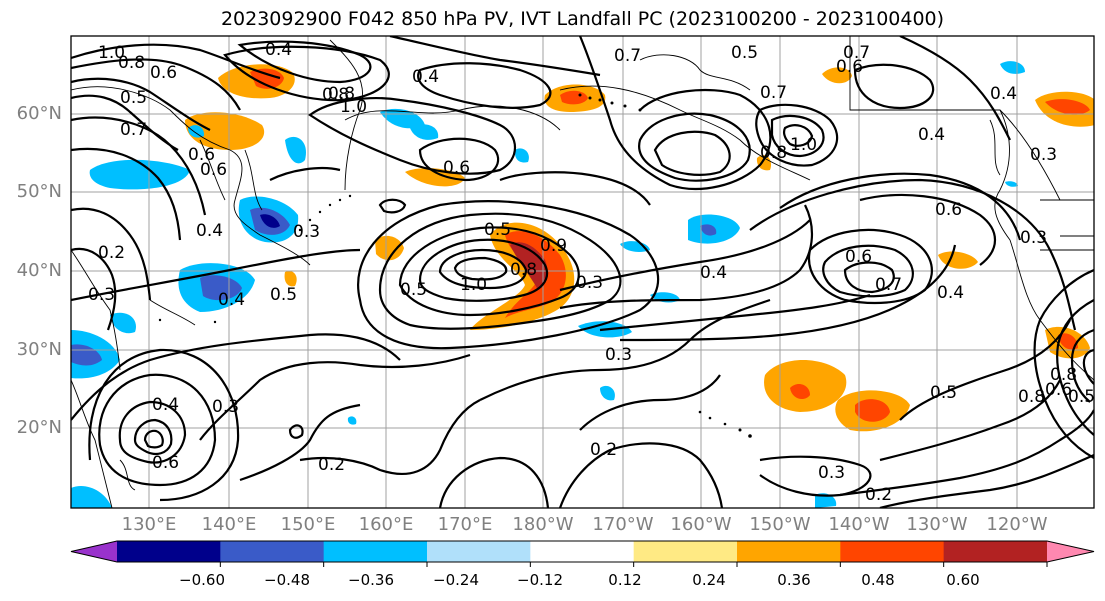 The width and height of the screenshot is (1105, 601). What do you see at coordinates (1017, 524) in the screenshot?
I see `lon-label: 120°W` at bounding box center [1017, 524].